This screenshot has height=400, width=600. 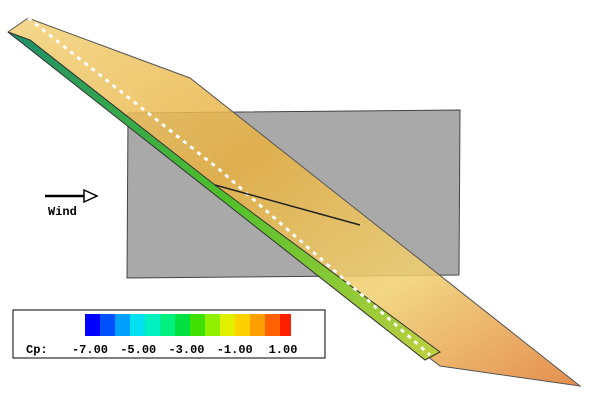 What do you see at coordinates (37, 350) in the screenshot?
I see `legend-label: Cp:` at bounding box center [37, 350].